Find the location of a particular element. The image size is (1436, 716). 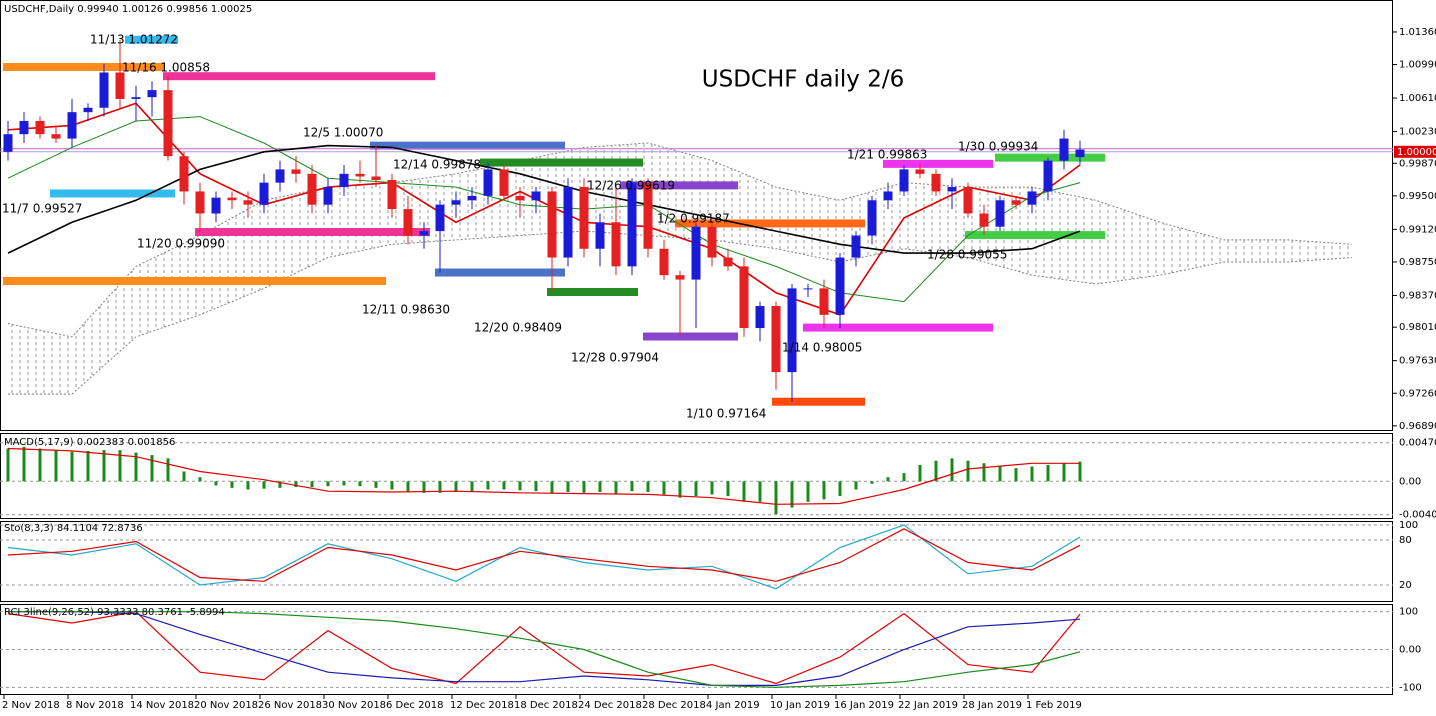

y-tick-label: 0.96890 is located at coordinates (1417, 426).